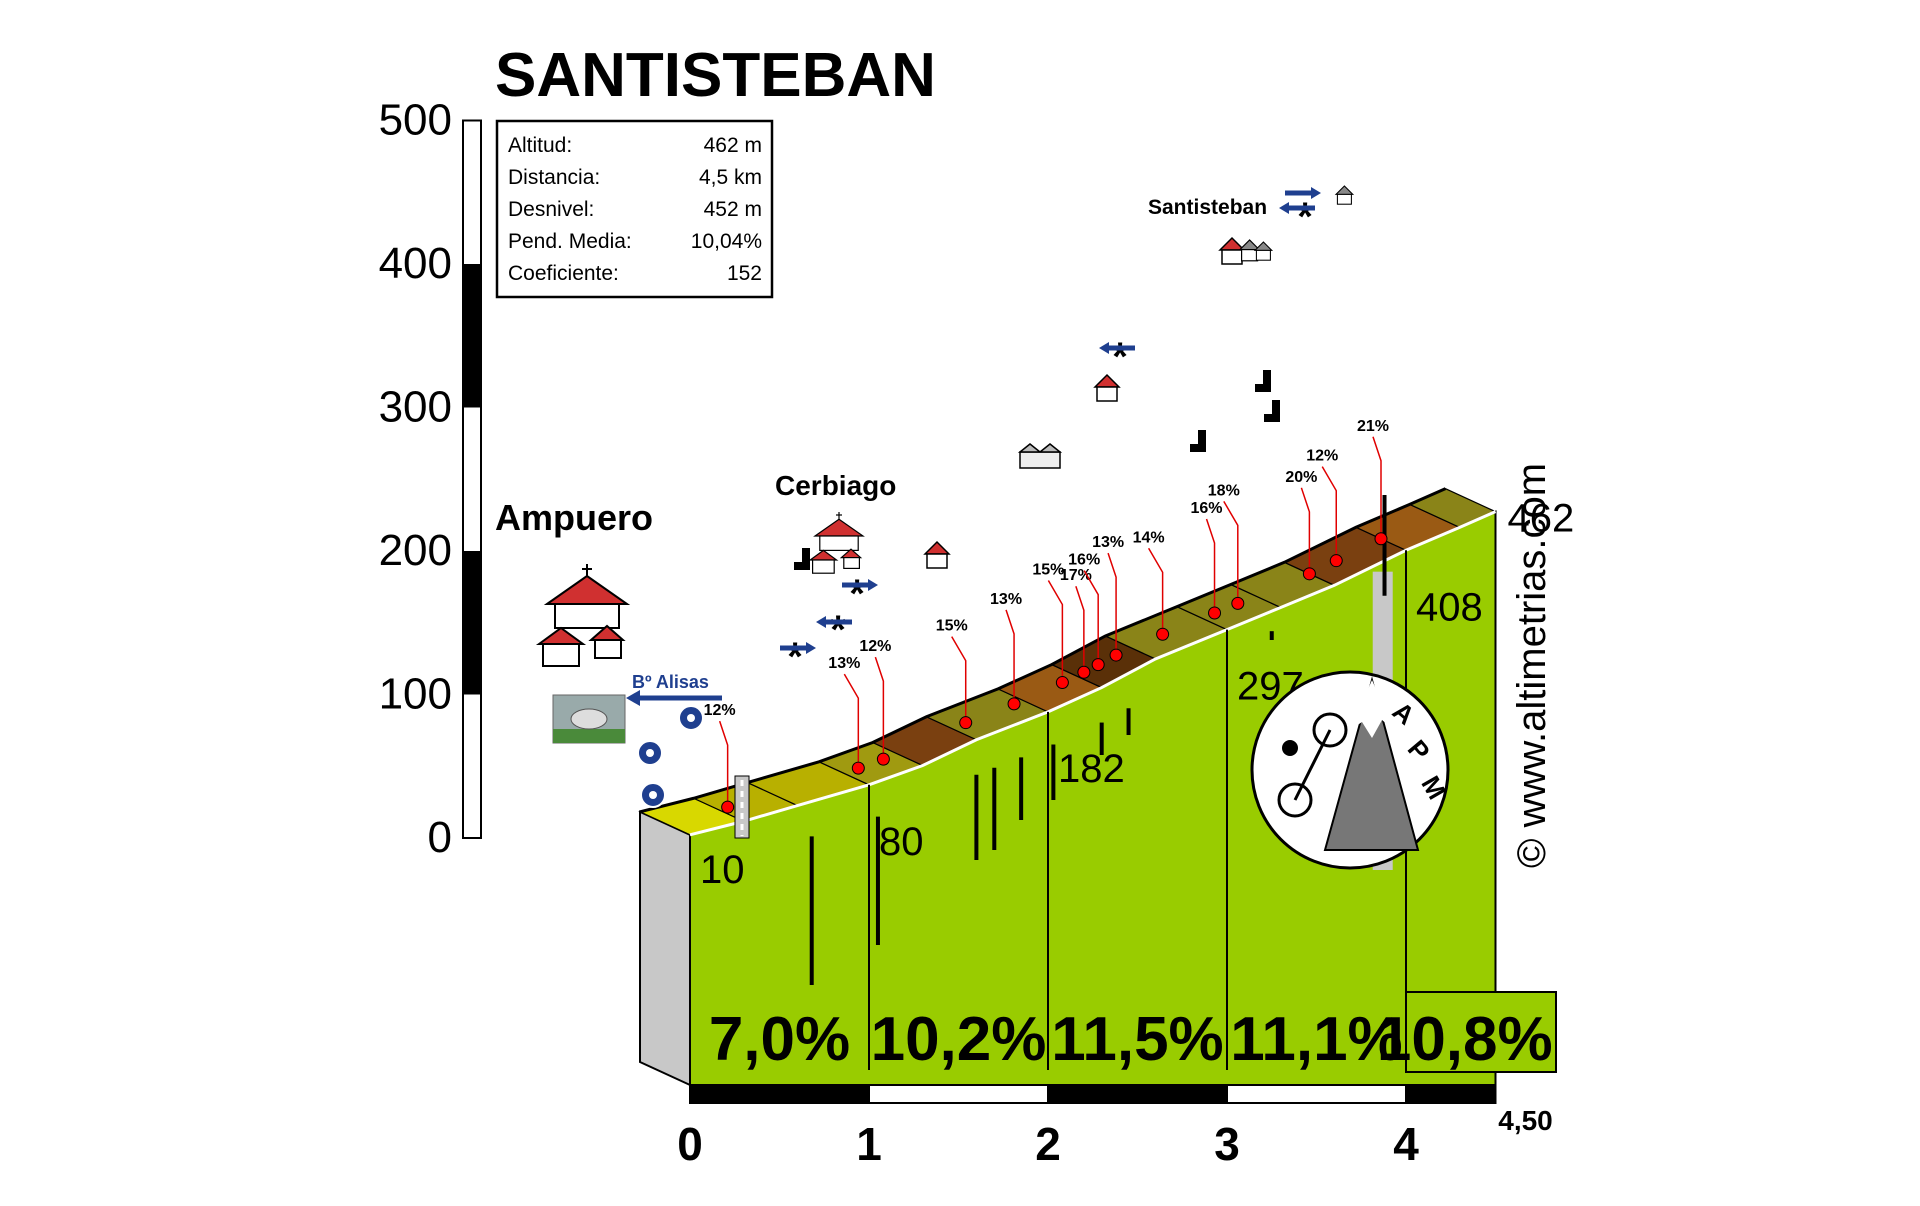  I want to click on x-tick-label: 2, so click(1048, 1144).